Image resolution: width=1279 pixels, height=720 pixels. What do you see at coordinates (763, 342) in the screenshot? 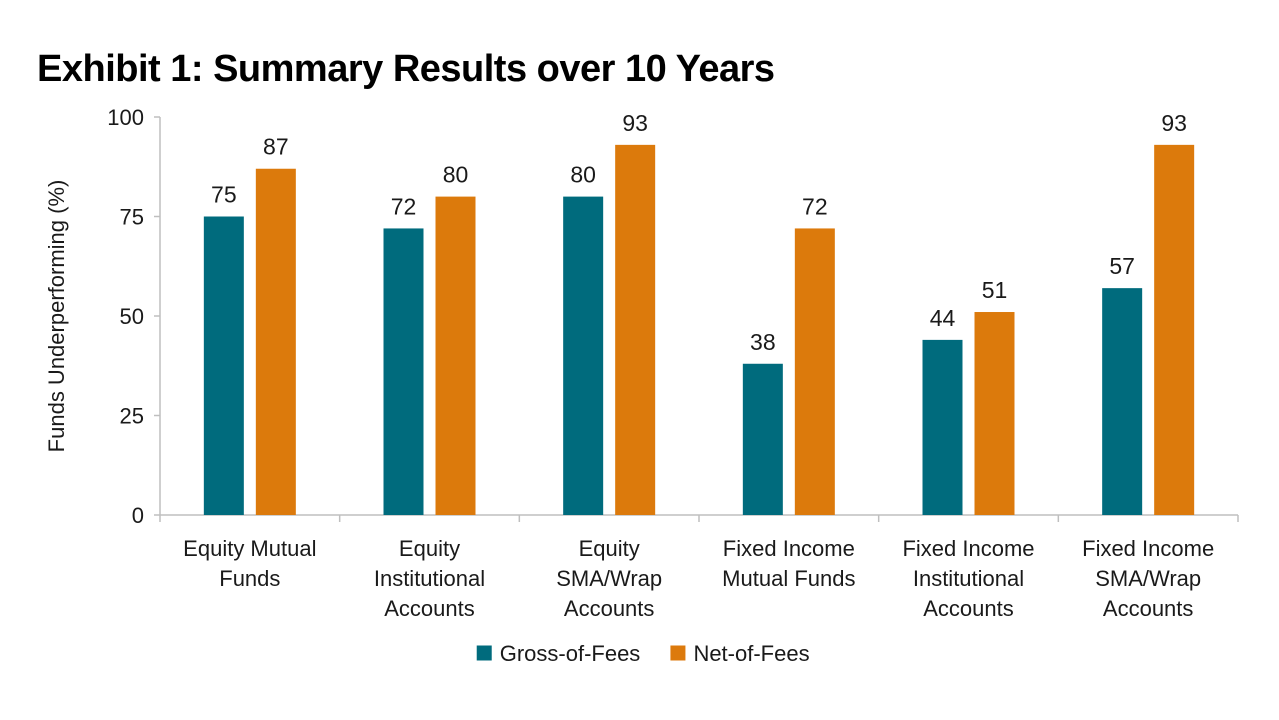
I see `data-label: 38` at bounding box center [763, 342].